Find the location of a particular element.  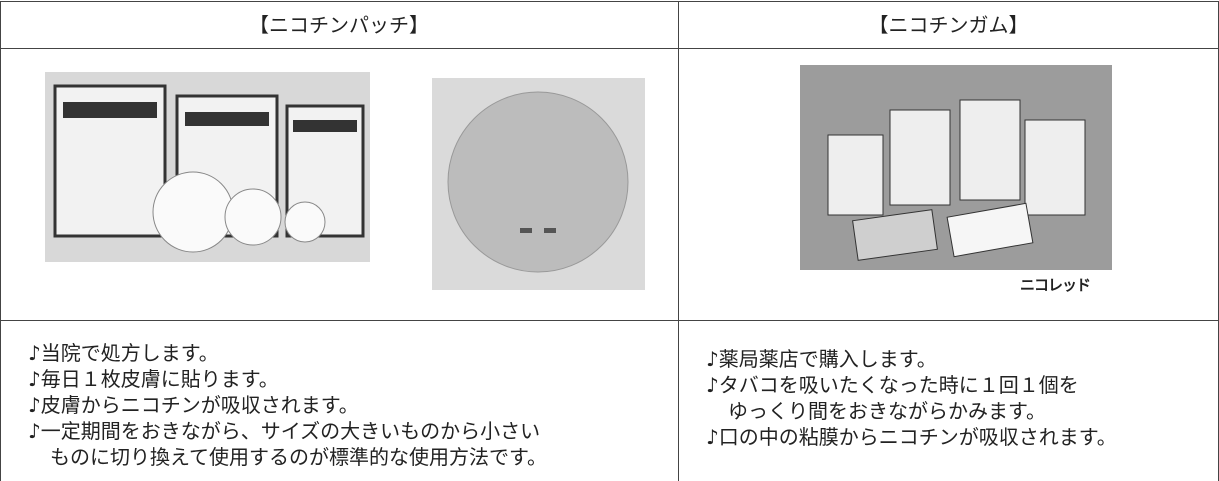

list-line: ♪皮膚からニコチンが吸収されます。 is located at coordinates (193, 405).